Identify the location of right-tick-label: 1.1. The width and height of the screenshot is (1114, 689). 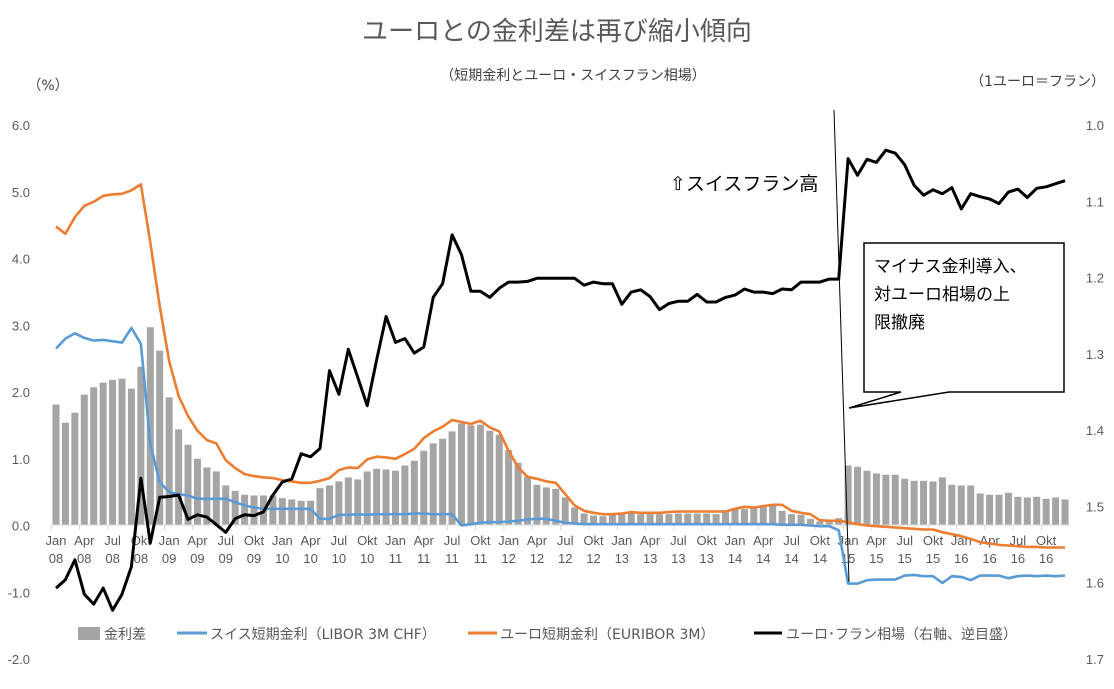
(1095, 201).